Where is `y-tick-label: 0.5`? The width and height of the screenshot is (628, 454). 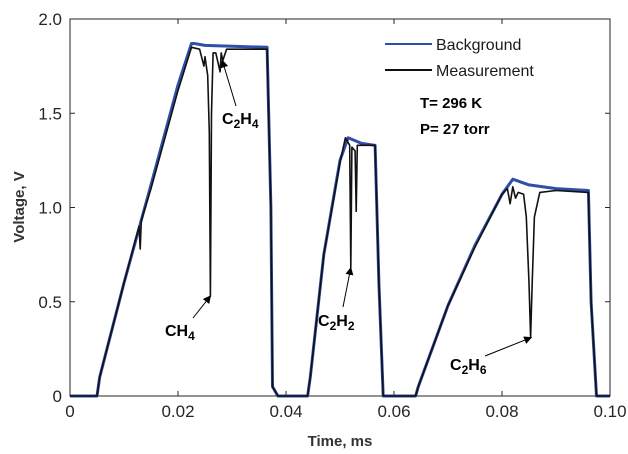 y-tick-label: 0.5 is located at coordinates (50, 302).